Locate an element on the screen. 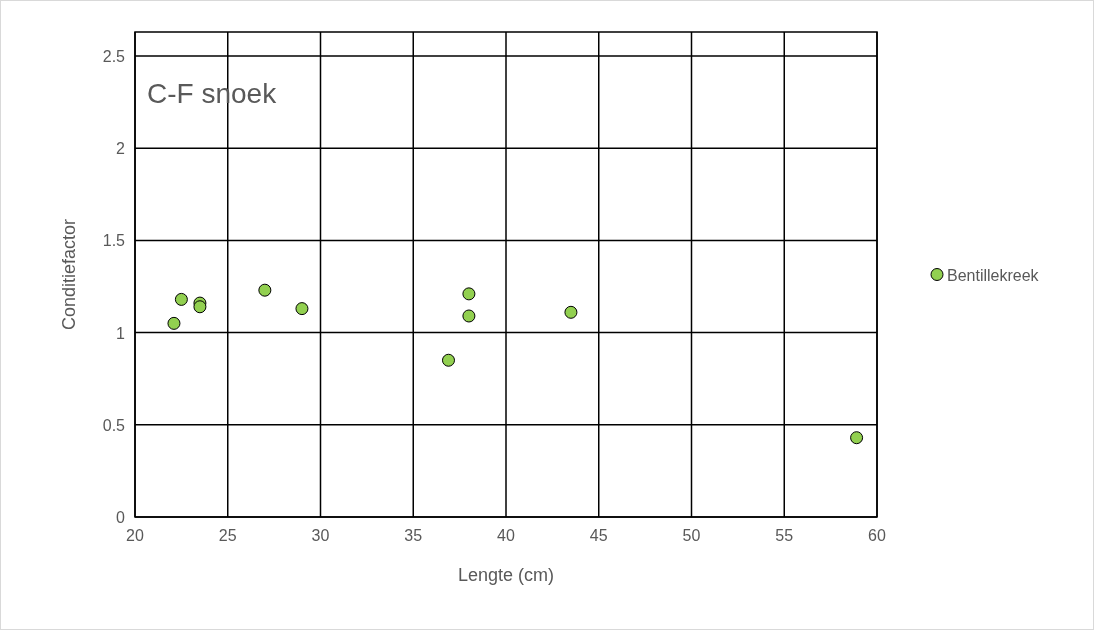 This screenshot has height=630, width=1094. y-tick-label: 0 is located at coordinates (121, 517).